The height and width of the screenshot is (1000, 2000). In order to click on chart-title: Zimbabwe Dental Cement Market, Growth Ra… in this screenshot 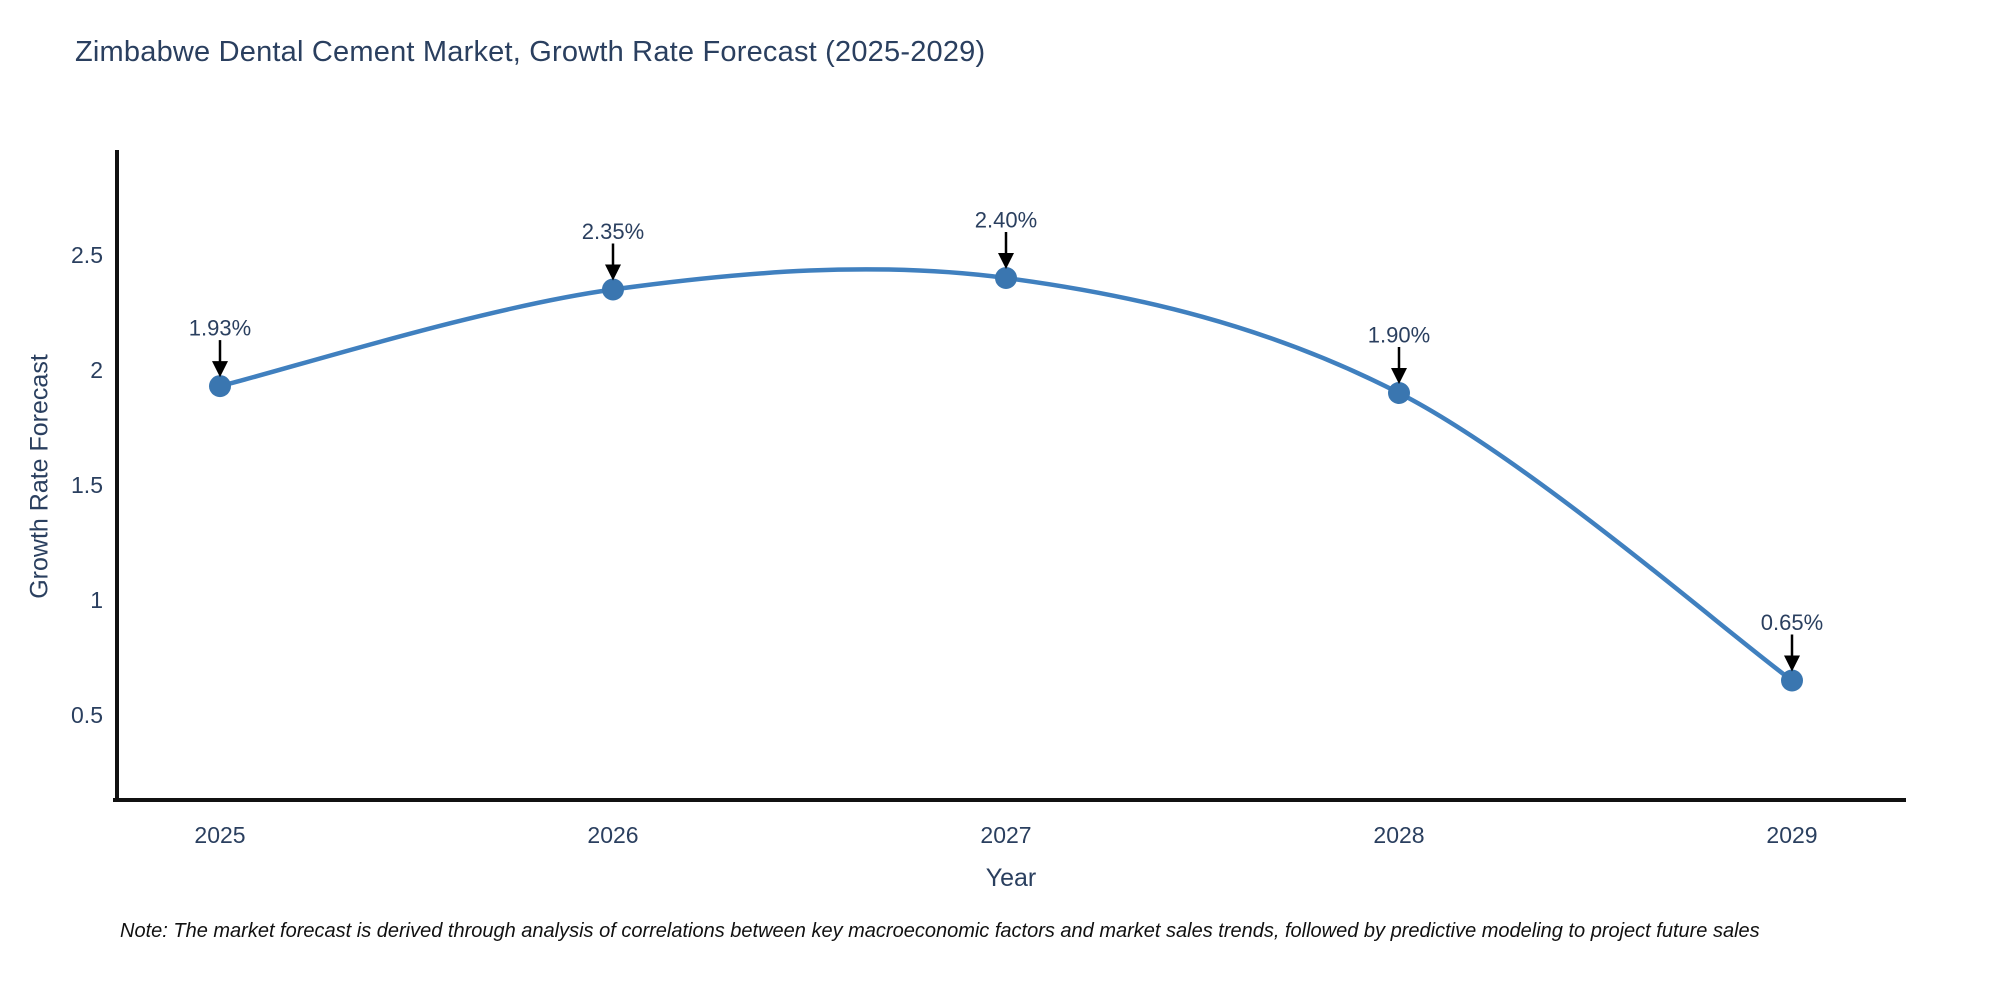, I will do `click(530, 52)`.